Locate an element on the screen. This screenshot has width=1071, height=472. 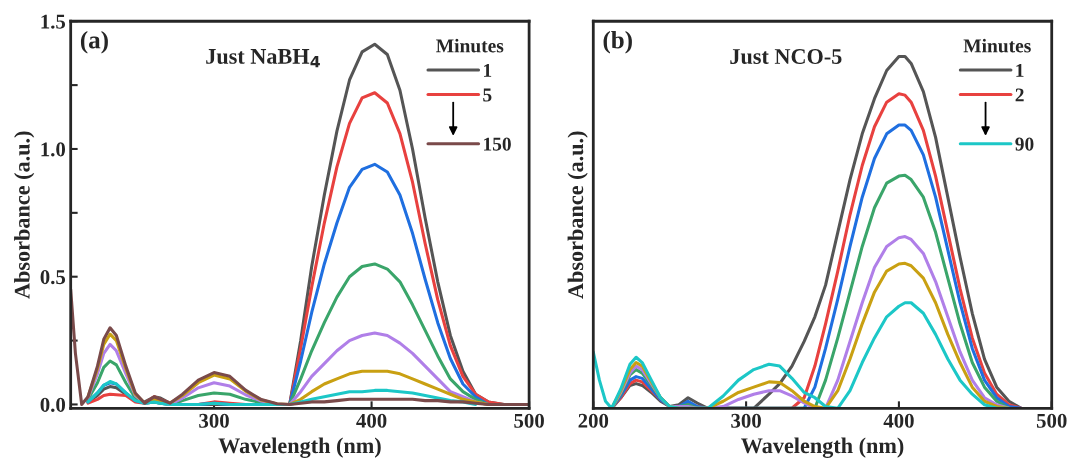
y-tick-label: 1.0 is located at coordinates (53, 149).